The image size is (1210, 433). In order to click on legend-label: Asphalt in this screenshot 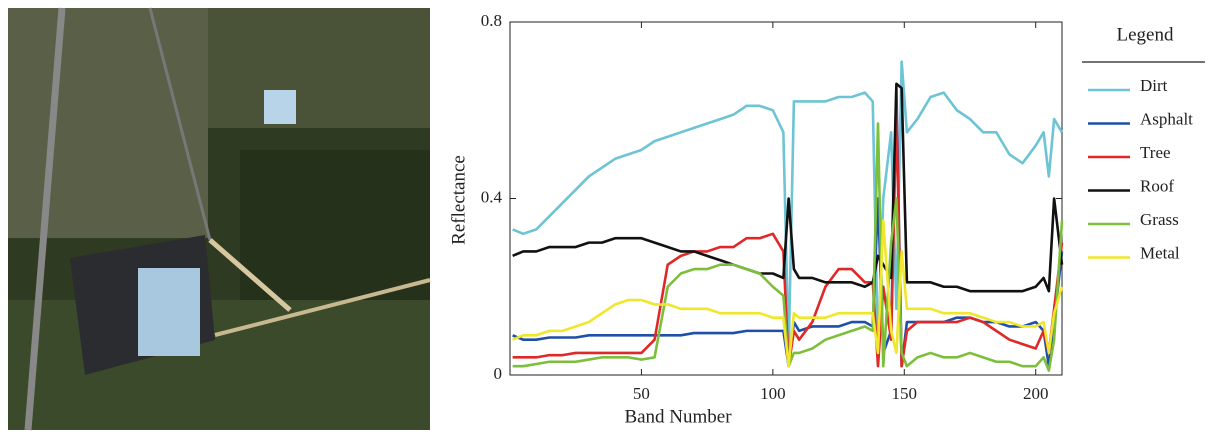, I will do `click(1166, 118)`.